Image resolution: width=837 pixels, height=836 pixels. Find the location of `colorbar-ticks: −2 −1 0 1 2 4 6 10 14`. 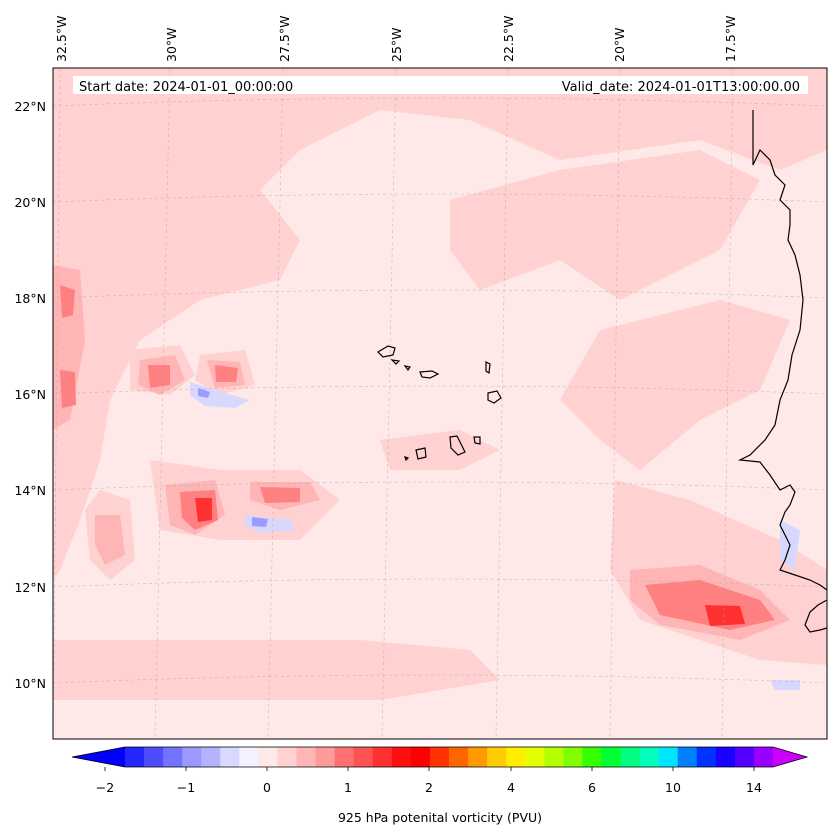

colorbar-ticks: −2 −1 0 1 2 4 6 10 14 is located at coordinates (429, 787).